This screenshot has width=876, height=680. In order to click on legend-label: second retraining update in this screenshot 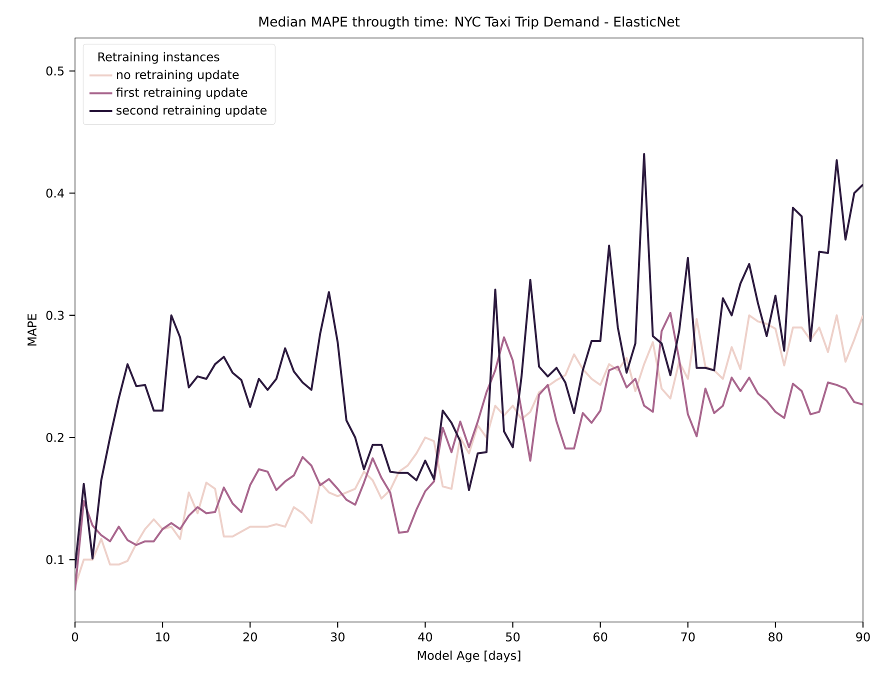, I will do `click(191, 111)`.